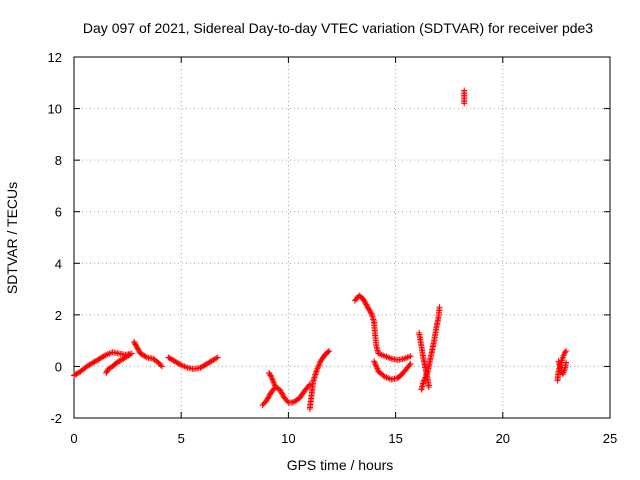 The image size is (640, 480). I want to click on y-axis-label: SDTVAR / TECUs, so click(12, 238).